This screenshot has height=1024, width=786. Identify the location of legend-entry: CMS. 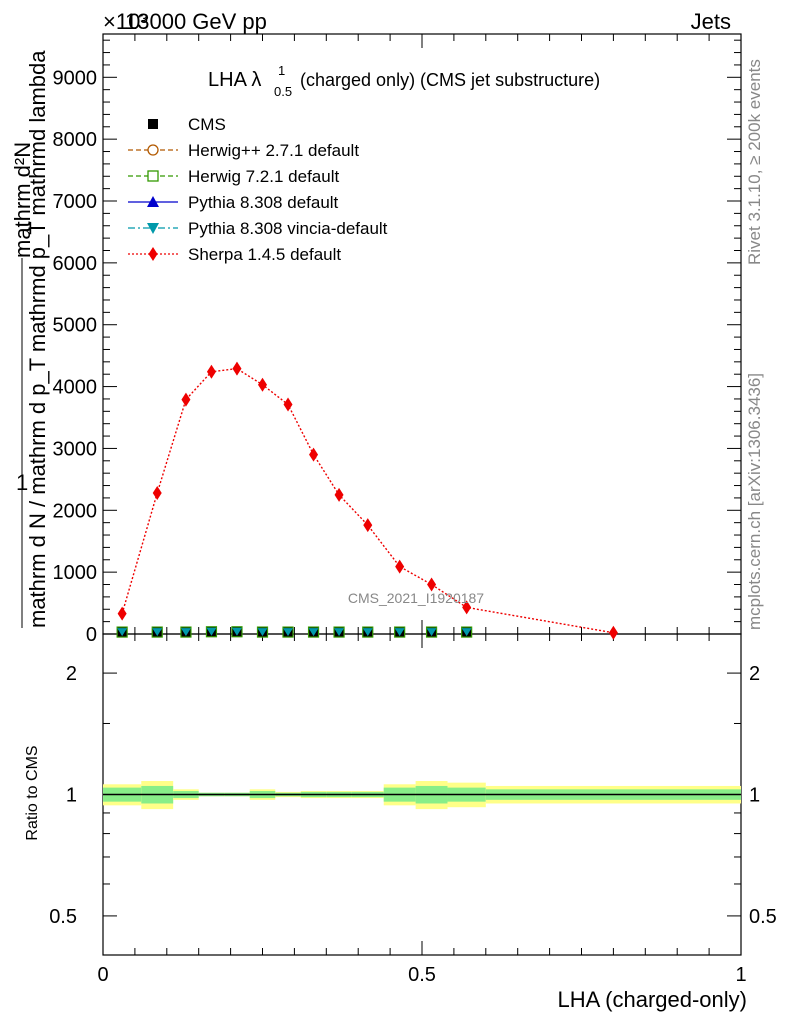
(187, 124).